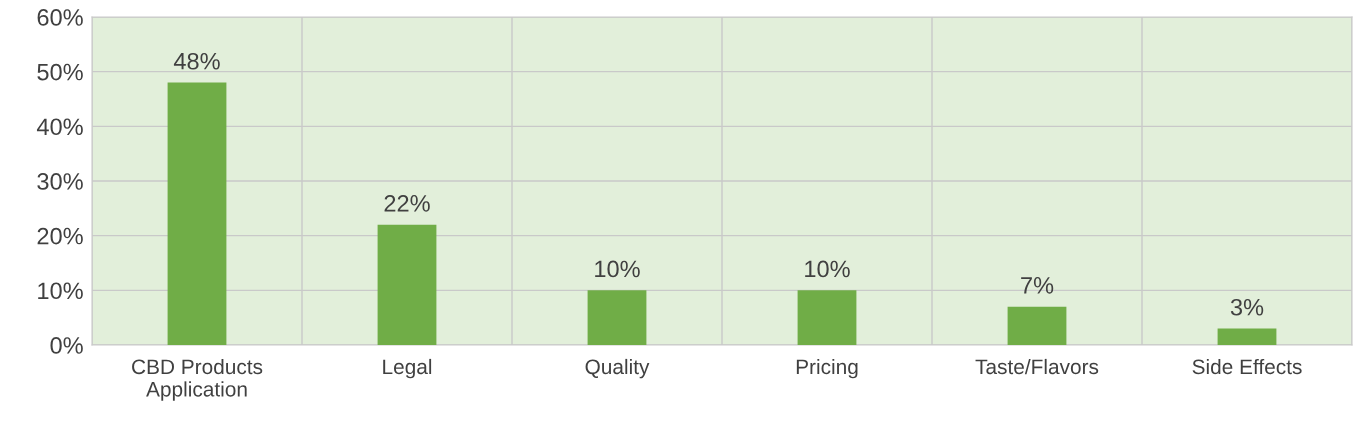  Describe the element at coordinates (60, 236) in the screenshot. I see `y-tick-label: 20%` at that location.